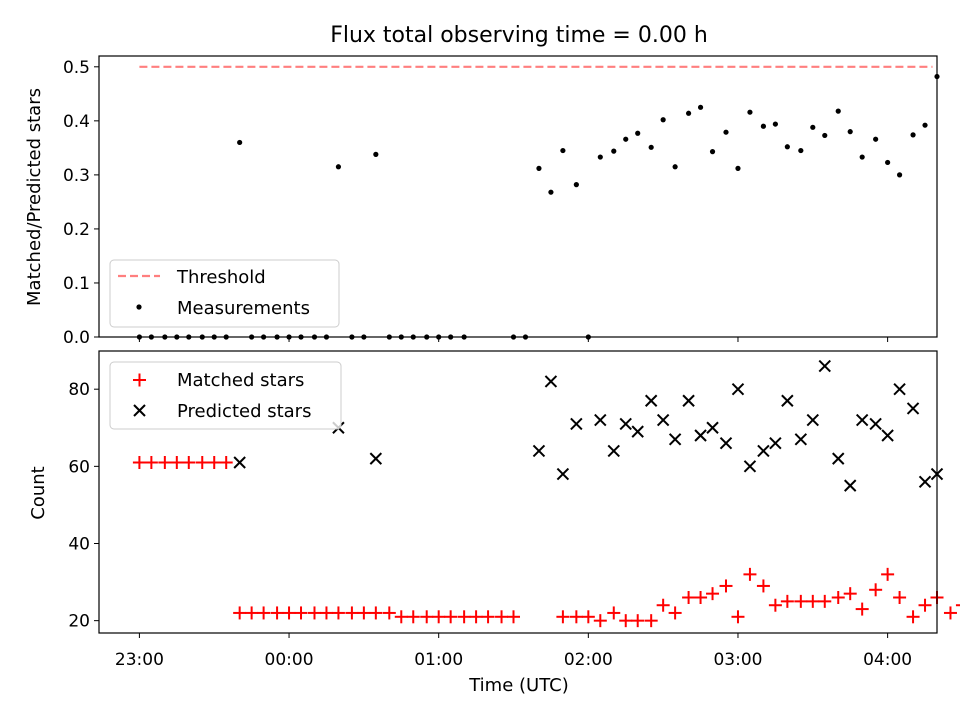 Image resolution: width=960 pixels, height=720 pixels. Describe the element at coordinates (737, 660) in the screenshot. I see `x-tick-label: 03:00` at that location.